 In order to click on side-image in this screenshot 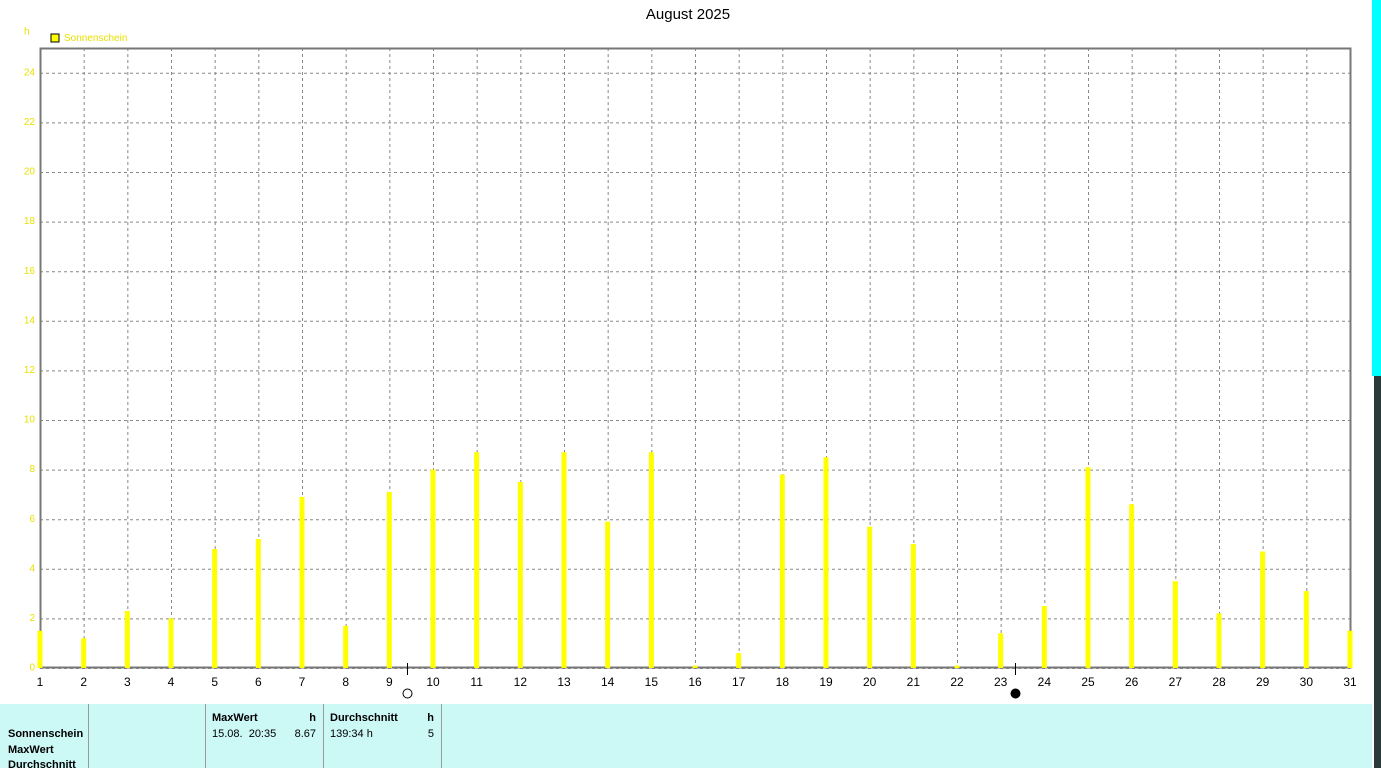, I will do `click(1377, 572)`.